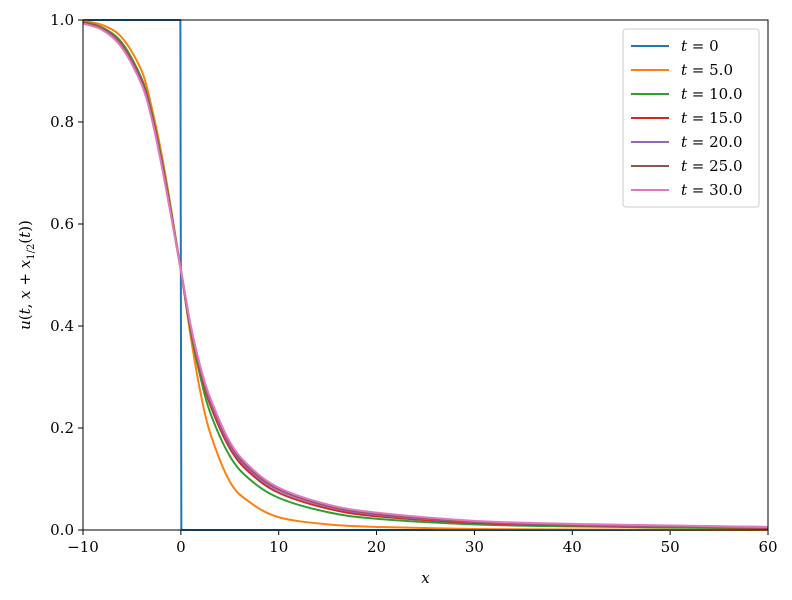 The height and width of the screenshot is (600, 792). I want to click on x-tick-label: 30, so click(474, 547).